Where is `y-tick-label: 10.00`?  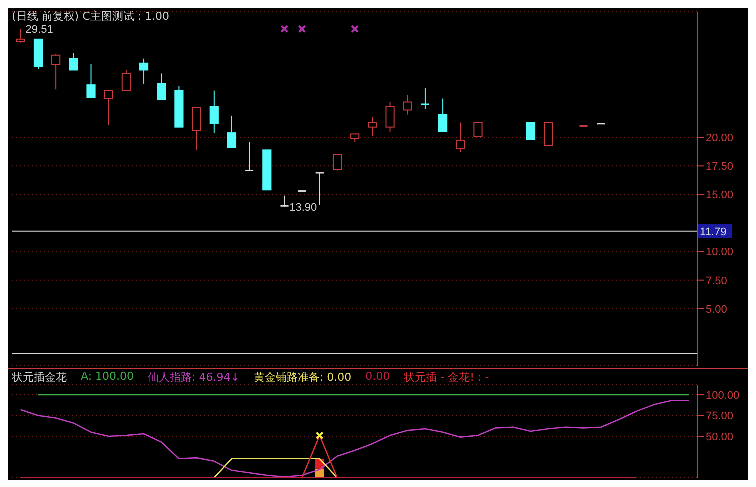 y-tick-label: 10.00 is located at coordinates (720, 252).